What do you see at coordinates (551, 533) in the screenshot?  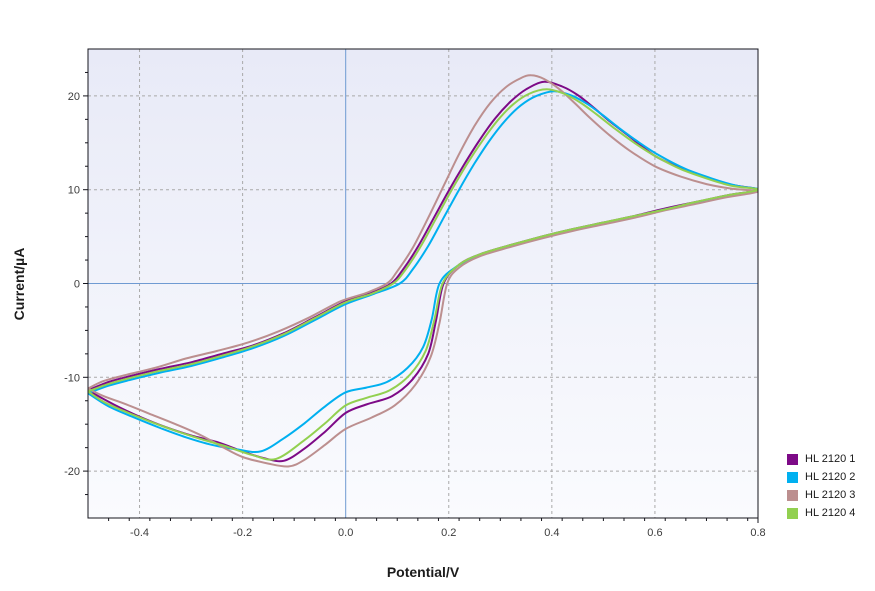 I see `x-tick-label: 0.4` at bounding box center [551, 533].